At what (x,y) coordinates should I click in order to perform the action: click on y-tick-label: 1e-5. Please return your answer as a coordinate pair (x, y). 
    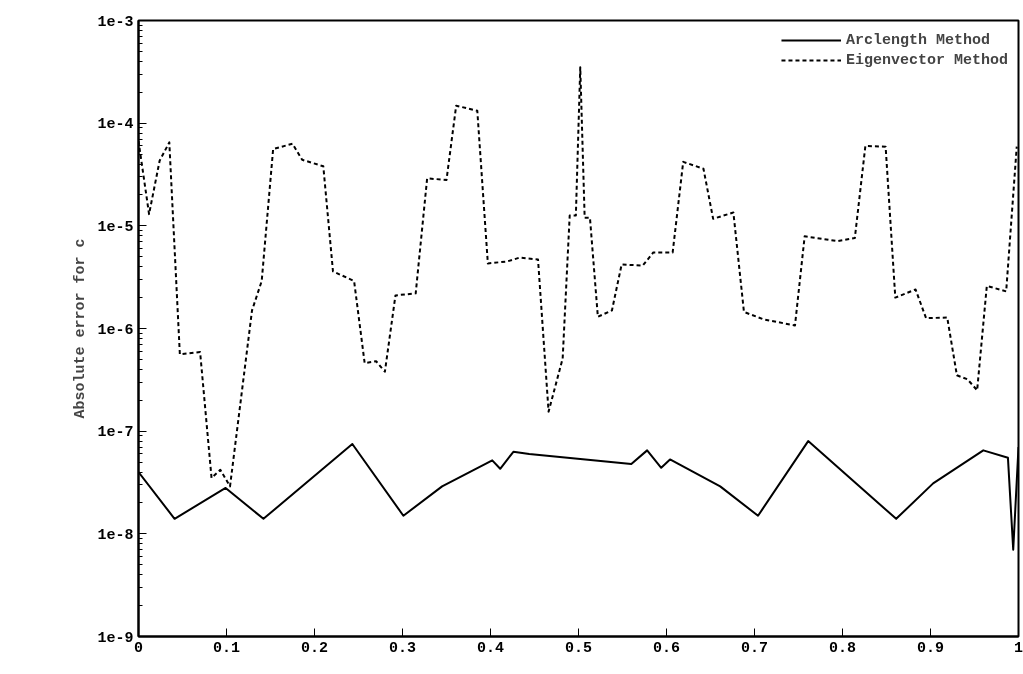
    Looking at the image, I should click on (115, 227).